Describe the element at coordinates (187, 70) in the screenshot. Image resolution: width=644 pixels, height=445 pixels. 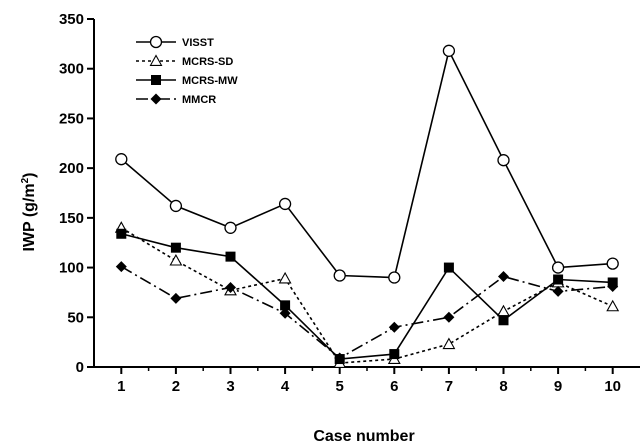
I see `legend: VISST MCRS-SD MCRS-MW MMCR` at that location.